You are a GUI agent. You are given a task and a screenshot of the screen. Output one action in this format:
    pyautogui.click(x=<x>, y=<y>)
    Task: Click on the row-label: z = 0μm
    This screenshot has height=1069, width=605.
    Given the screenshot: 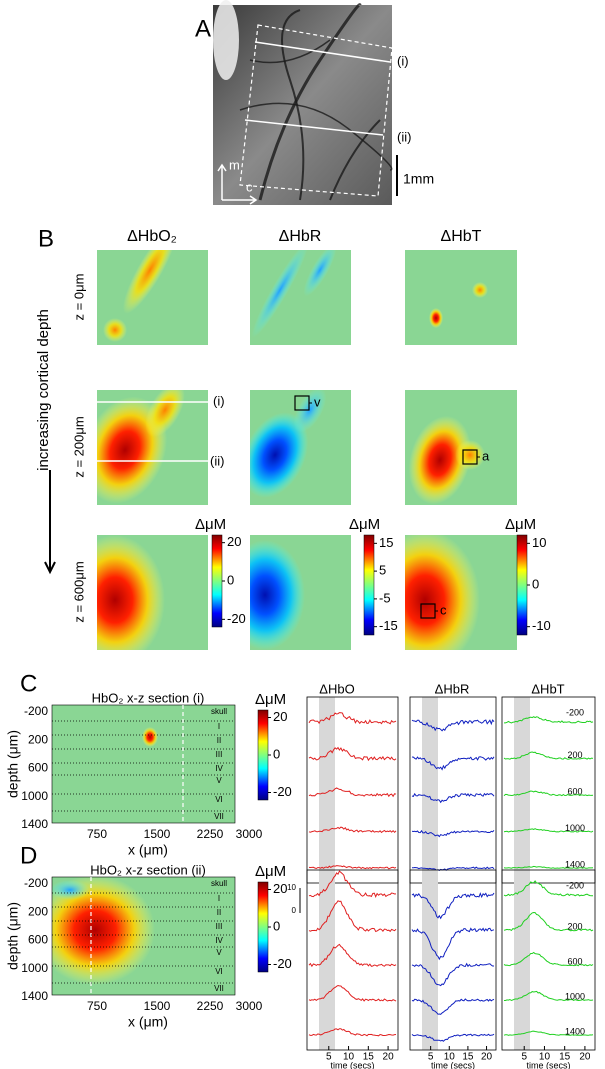 What is the action you would take?
    pyautogui.click(x=78, y=297)
    